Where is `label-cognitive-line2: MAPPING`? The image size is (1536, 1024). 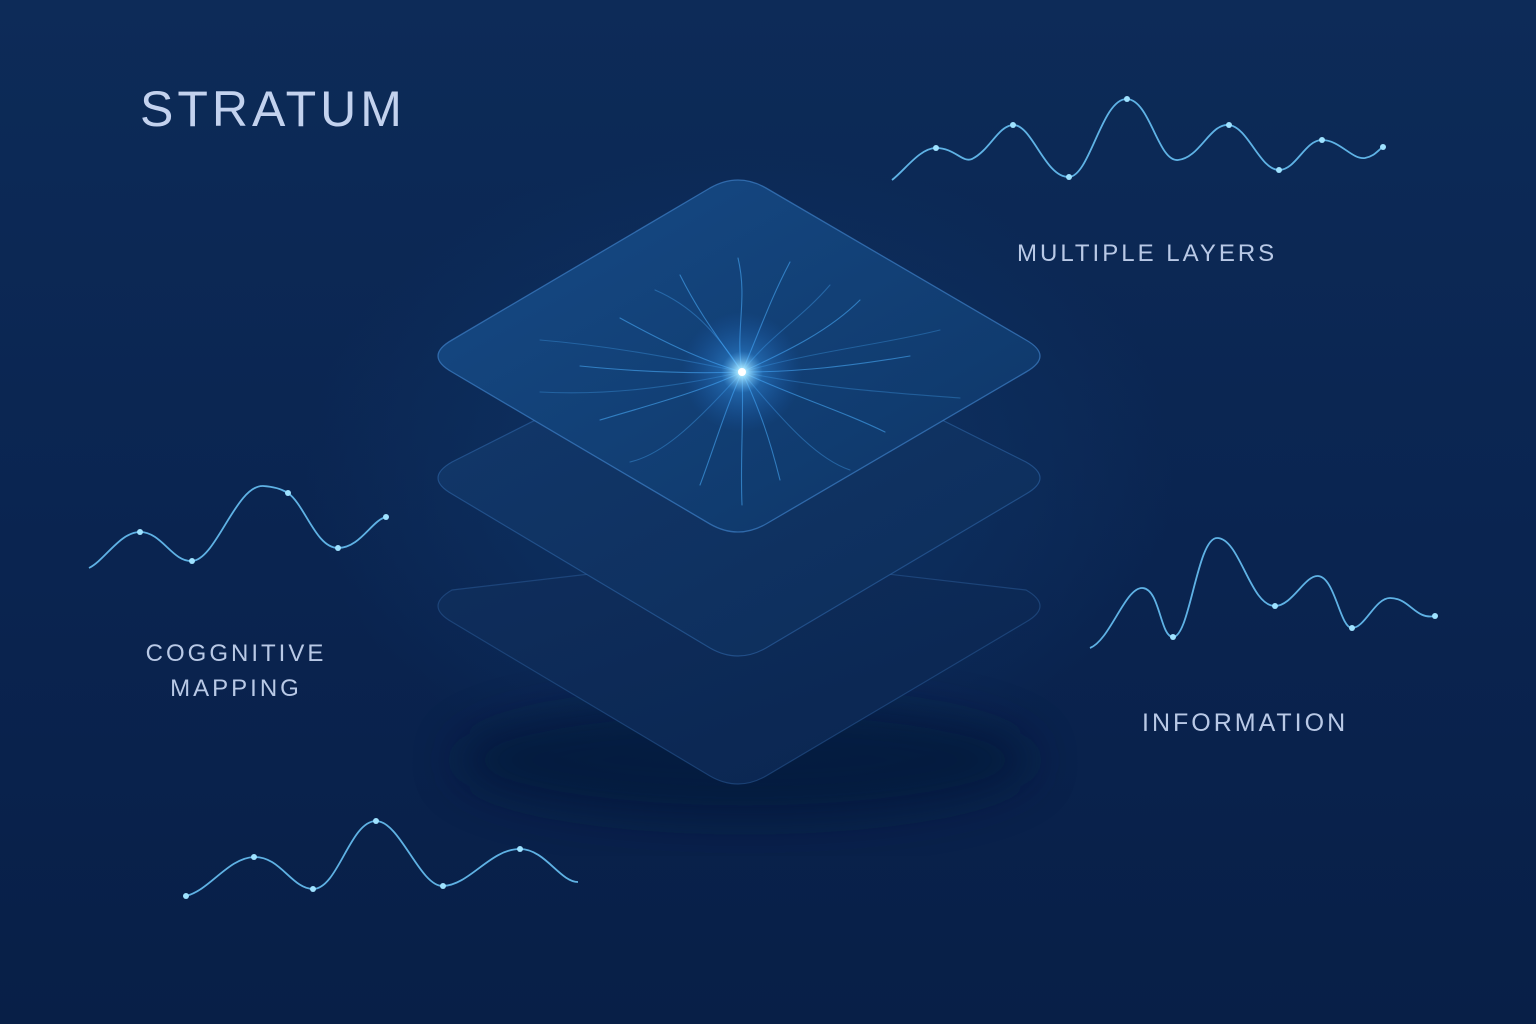 label-cognitive-line2: MAPPING is located at coordinates (236, 688).